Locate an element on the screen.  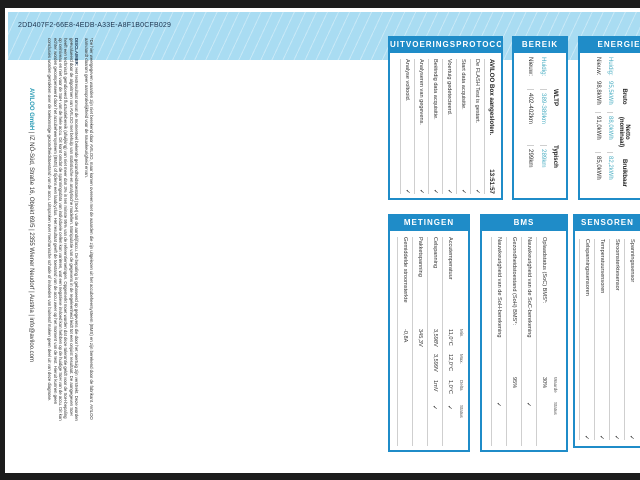
protocol-row: De FLASH Test is gestart. ✓ is located at coordinates (477, 126).